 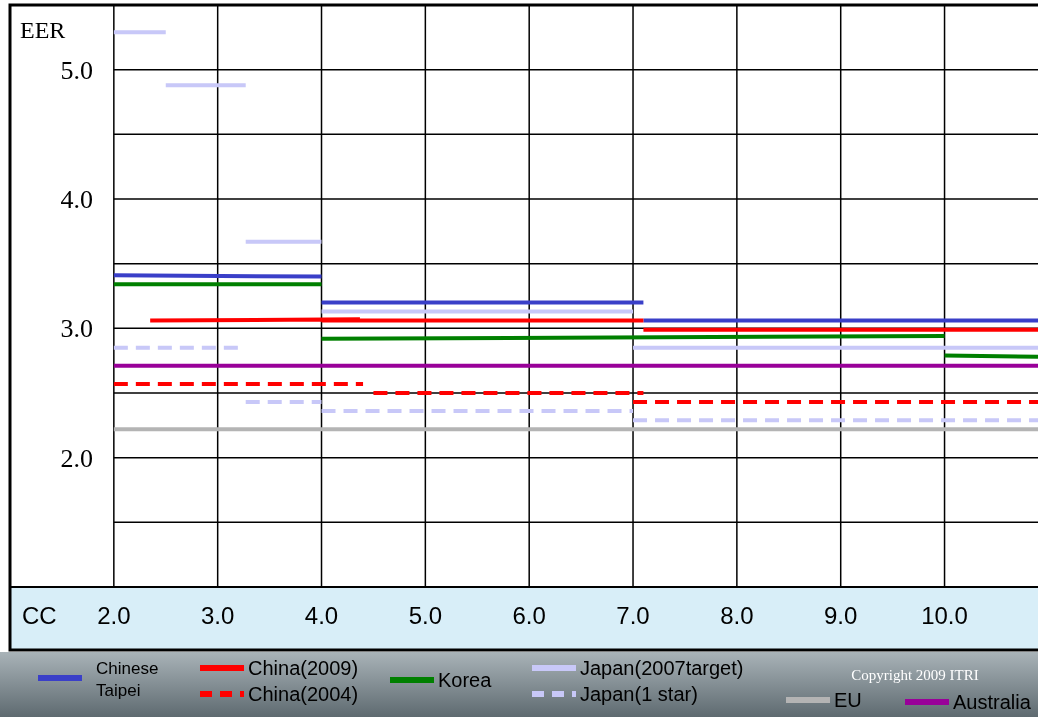 What do you see at coordinates (425, 615) in the screenshot?
I see `x-tick-label: 5.0` at bounding box center [425, 615].